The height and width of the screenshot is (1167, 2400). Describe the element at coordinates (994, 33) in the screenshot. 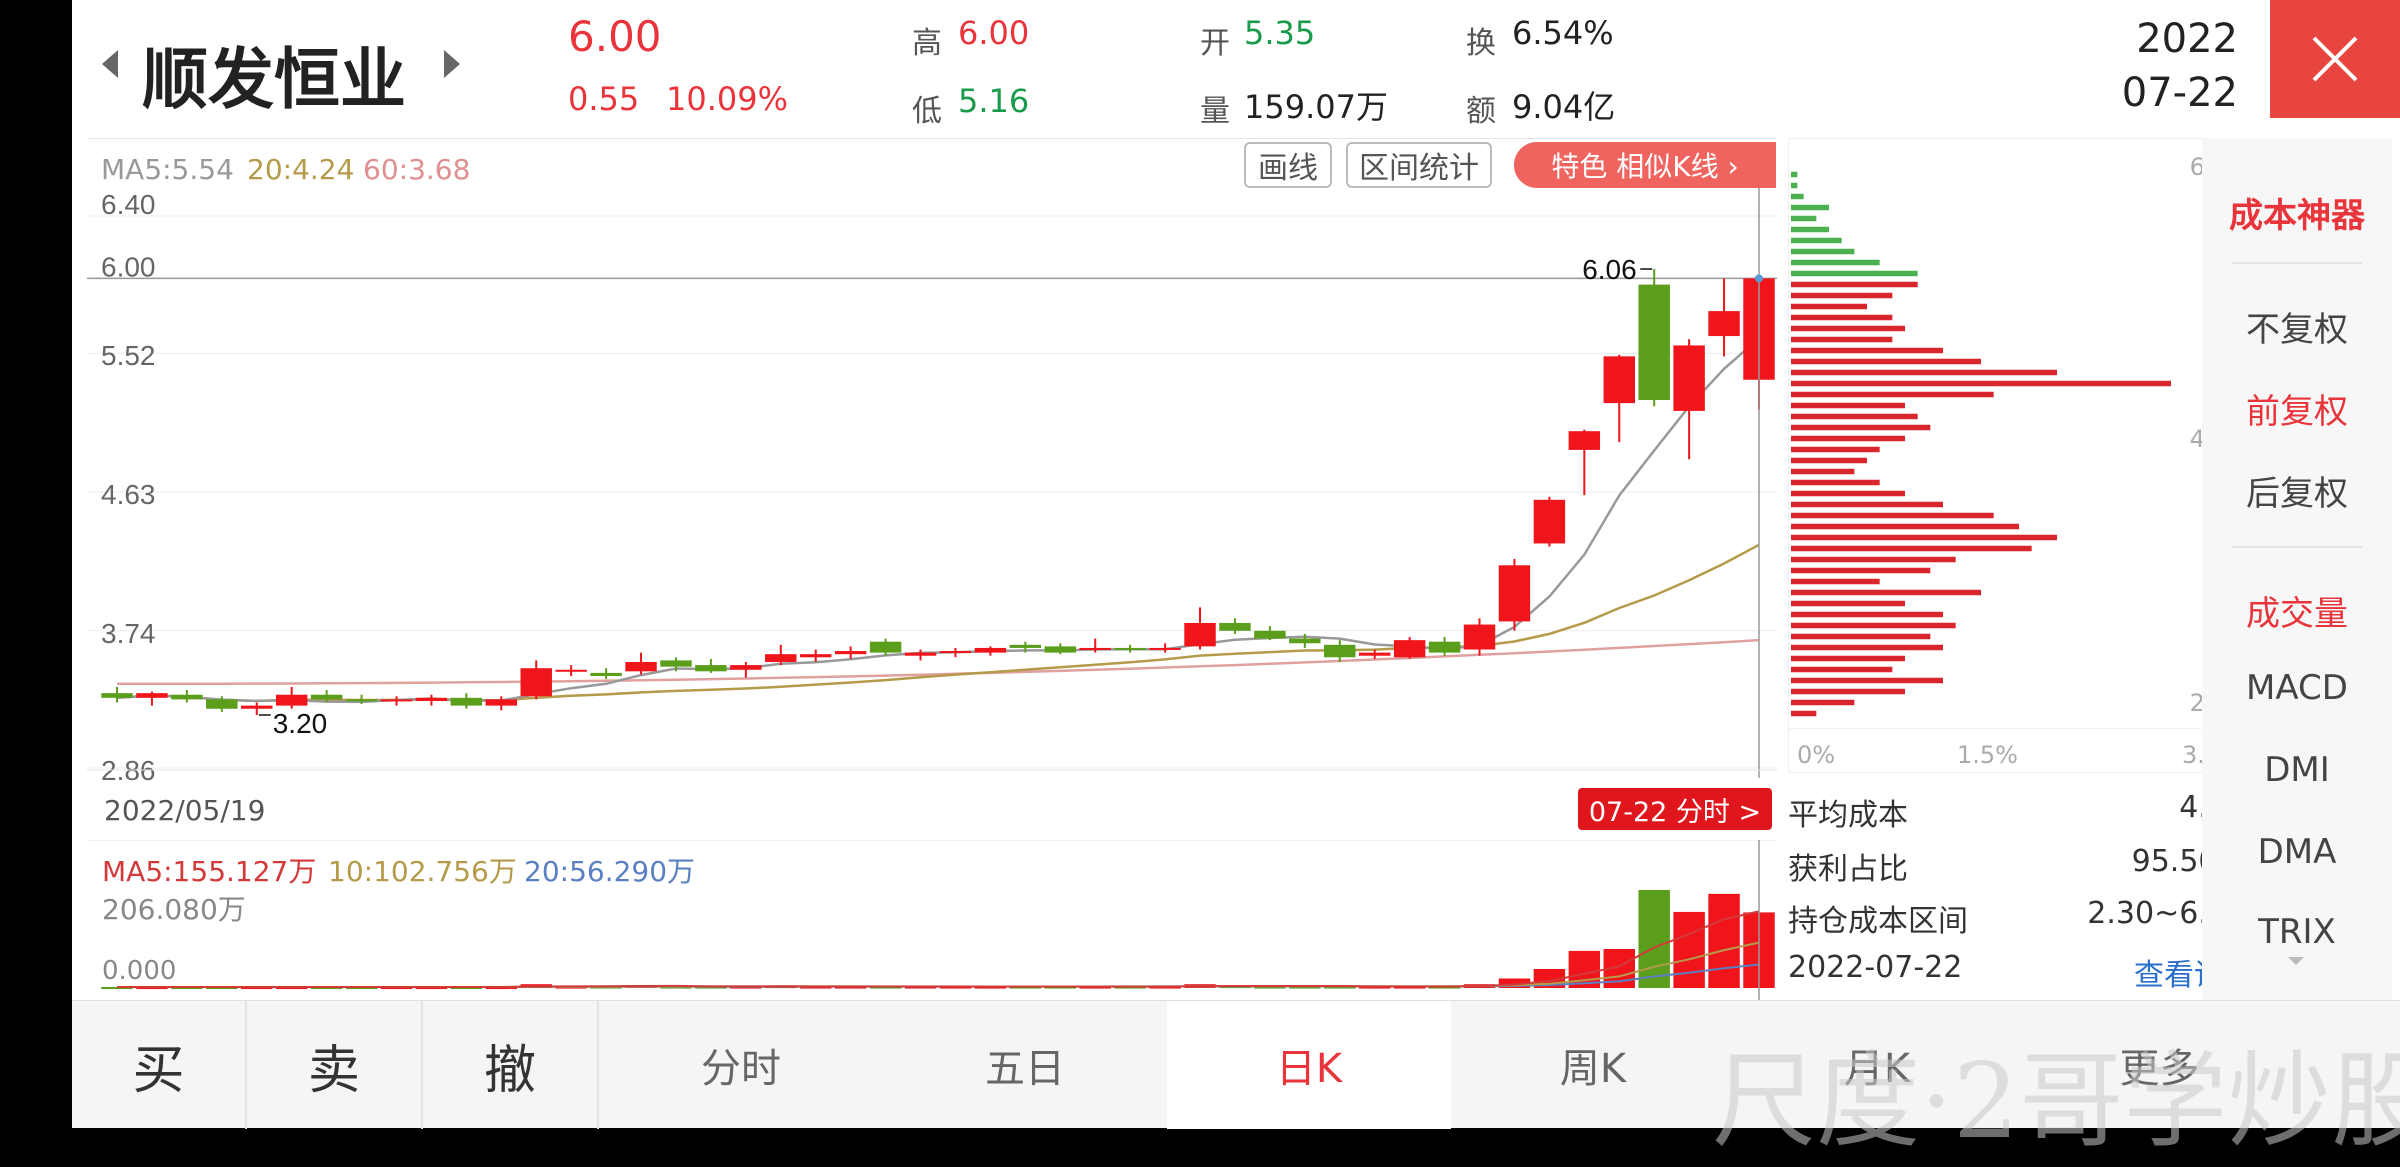

I see `high-value: 6.00` at that location.